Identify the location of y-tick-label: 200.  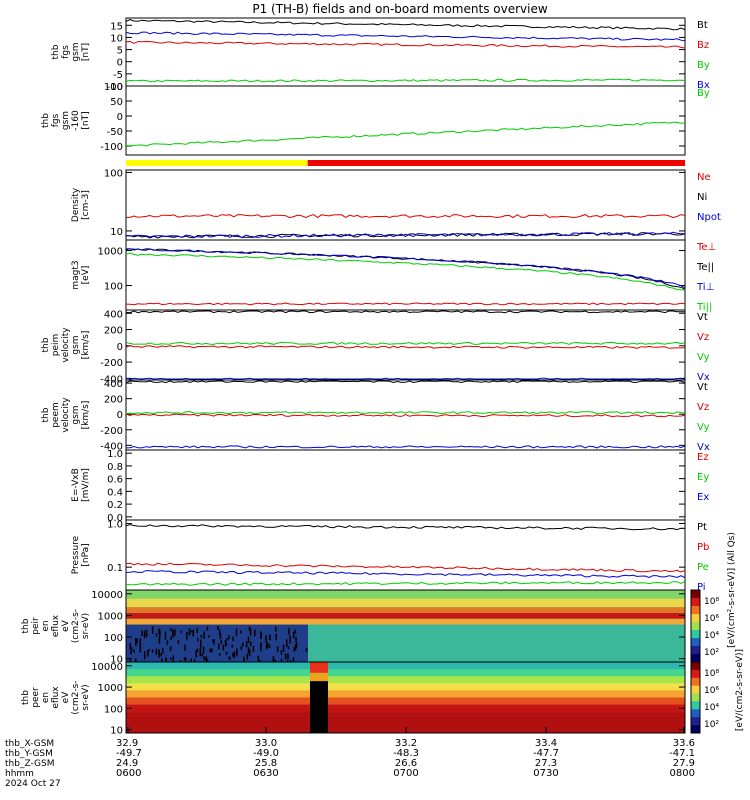
(113, 331).